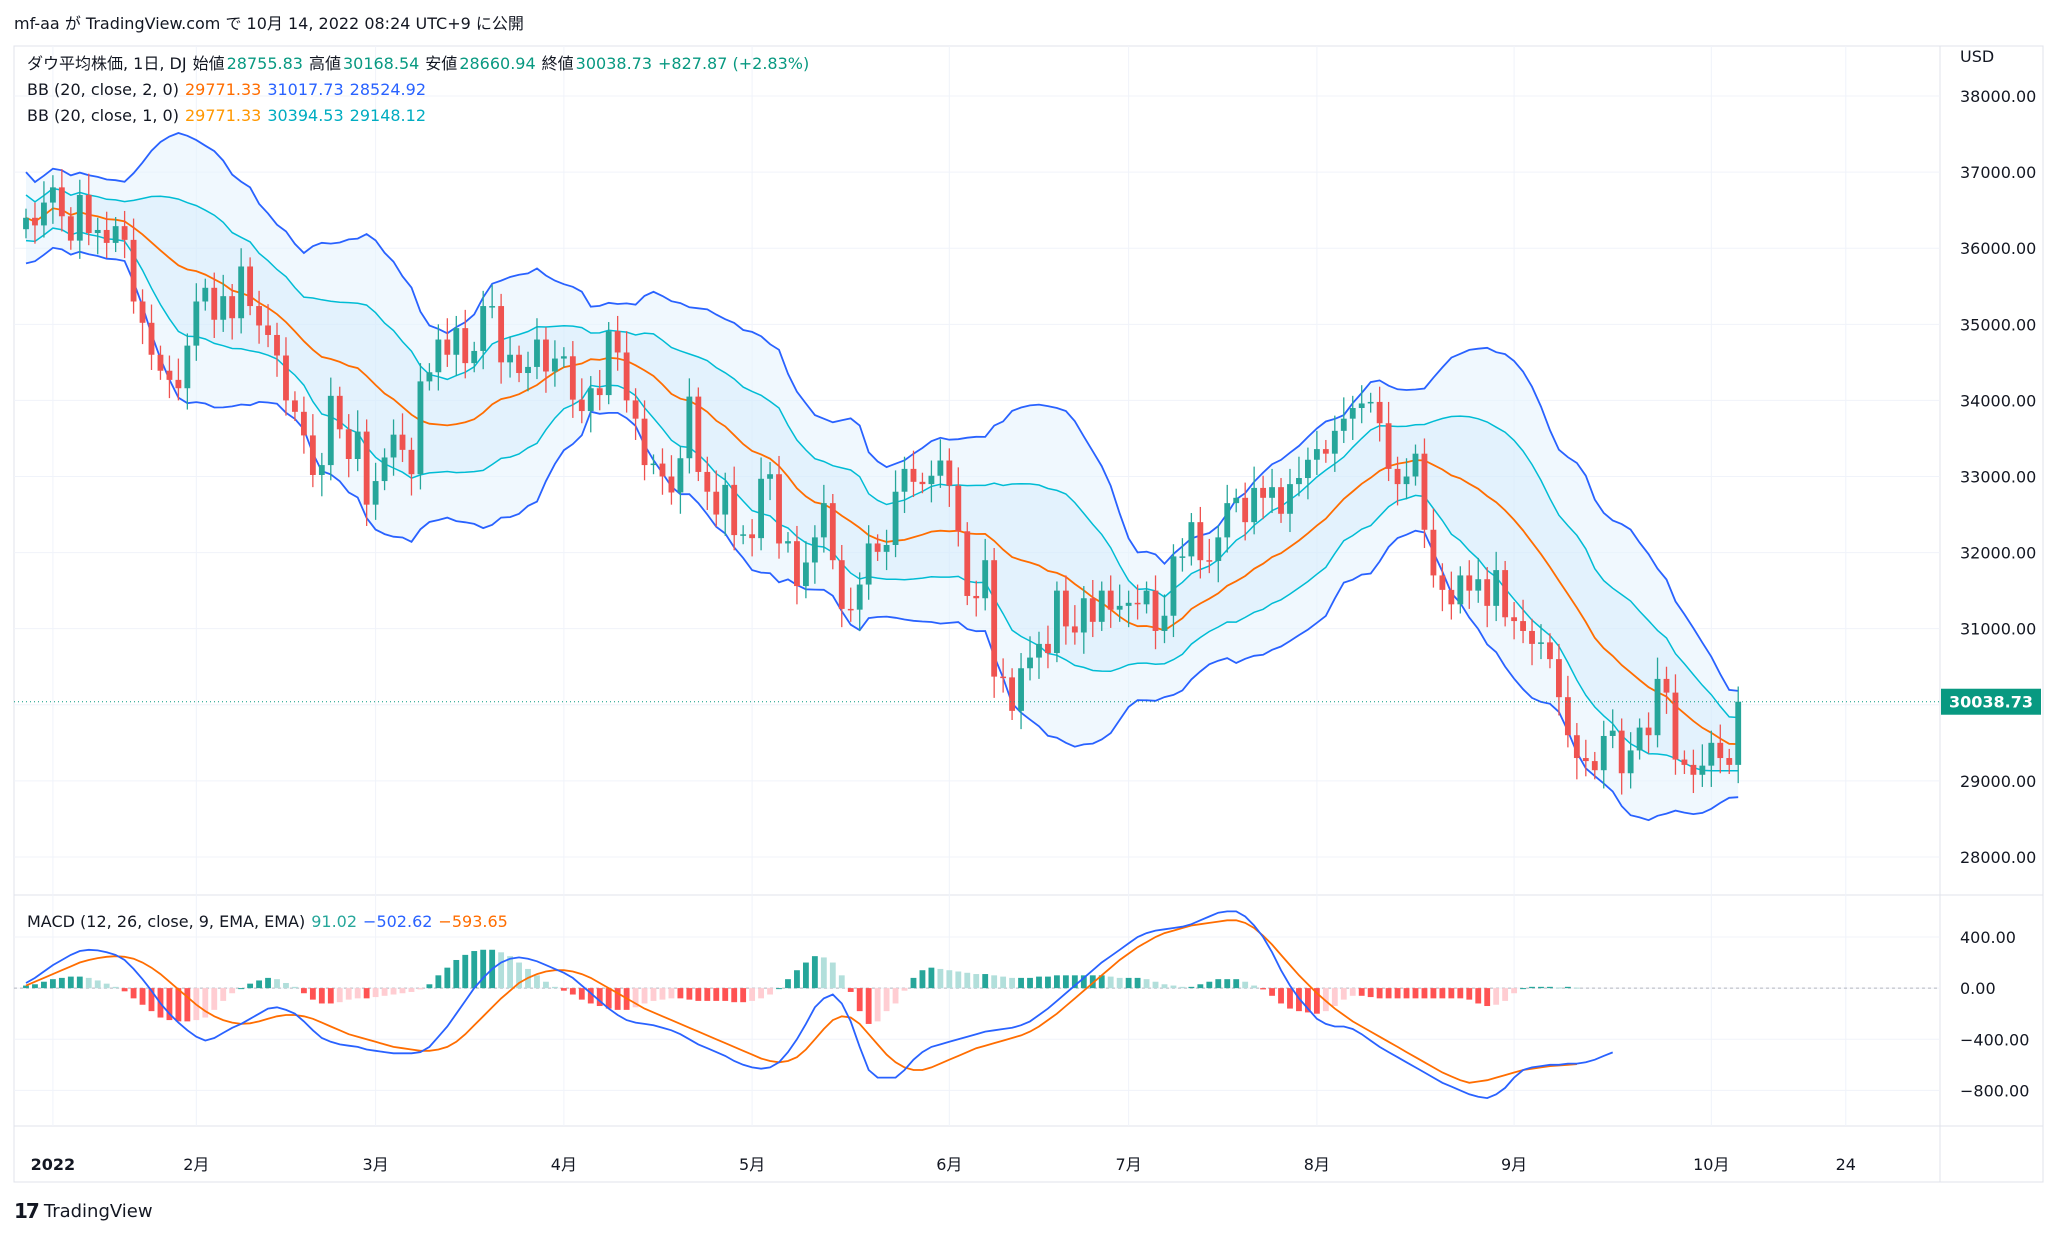 Image resolution: width=2057 pixels, height=1234 pixels. Describe the element at coordinates (324, 63) in the screenshot. I see `high-label: 高値` at that location.